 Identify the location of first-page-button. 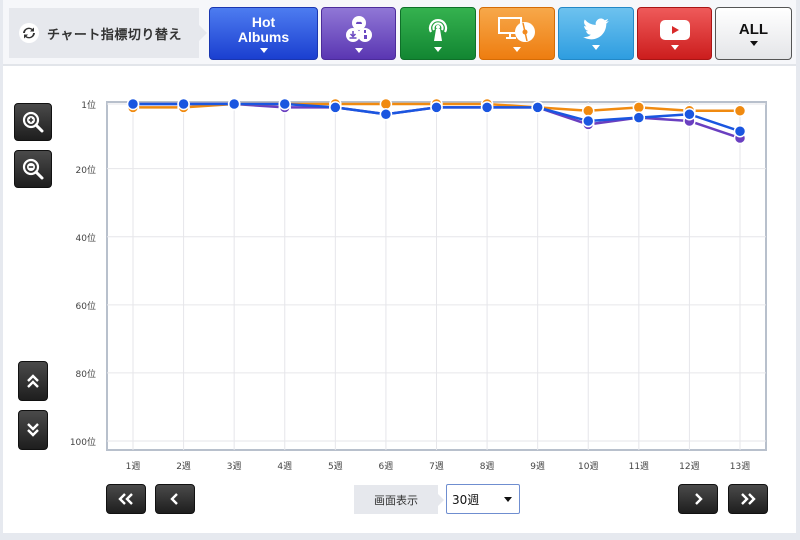
(126, 499).